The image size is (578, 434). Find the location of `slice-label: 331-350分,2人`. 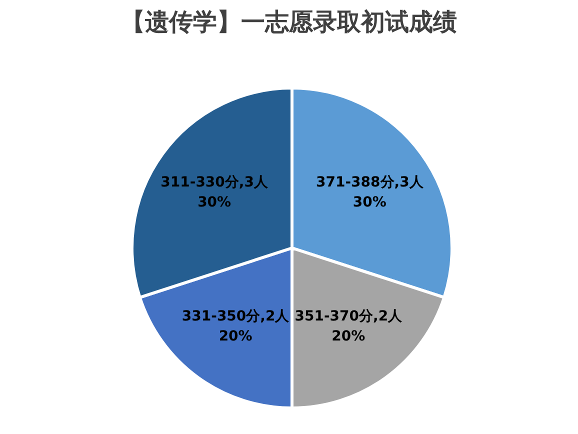

slice-label: 331-350分,2人 is located at coordinates (236, 316).